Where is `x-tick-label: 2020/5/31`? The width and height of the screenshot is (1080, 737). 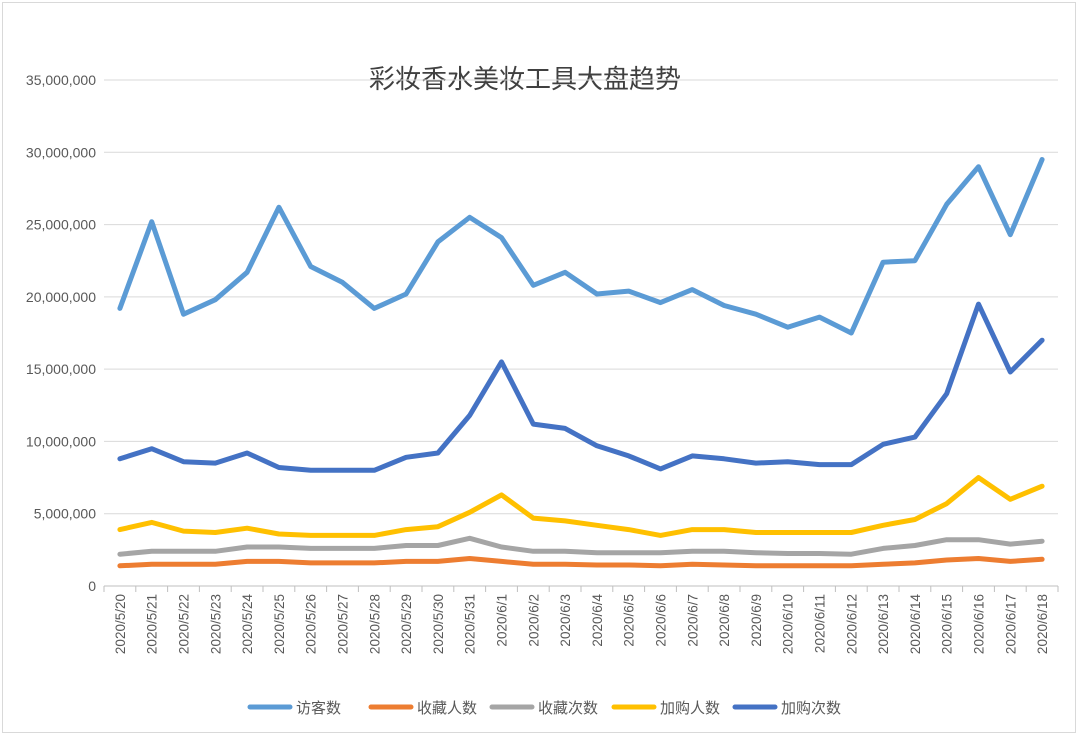 x-tick-label: 2020/5/31 is located at coordinates (470, 624).